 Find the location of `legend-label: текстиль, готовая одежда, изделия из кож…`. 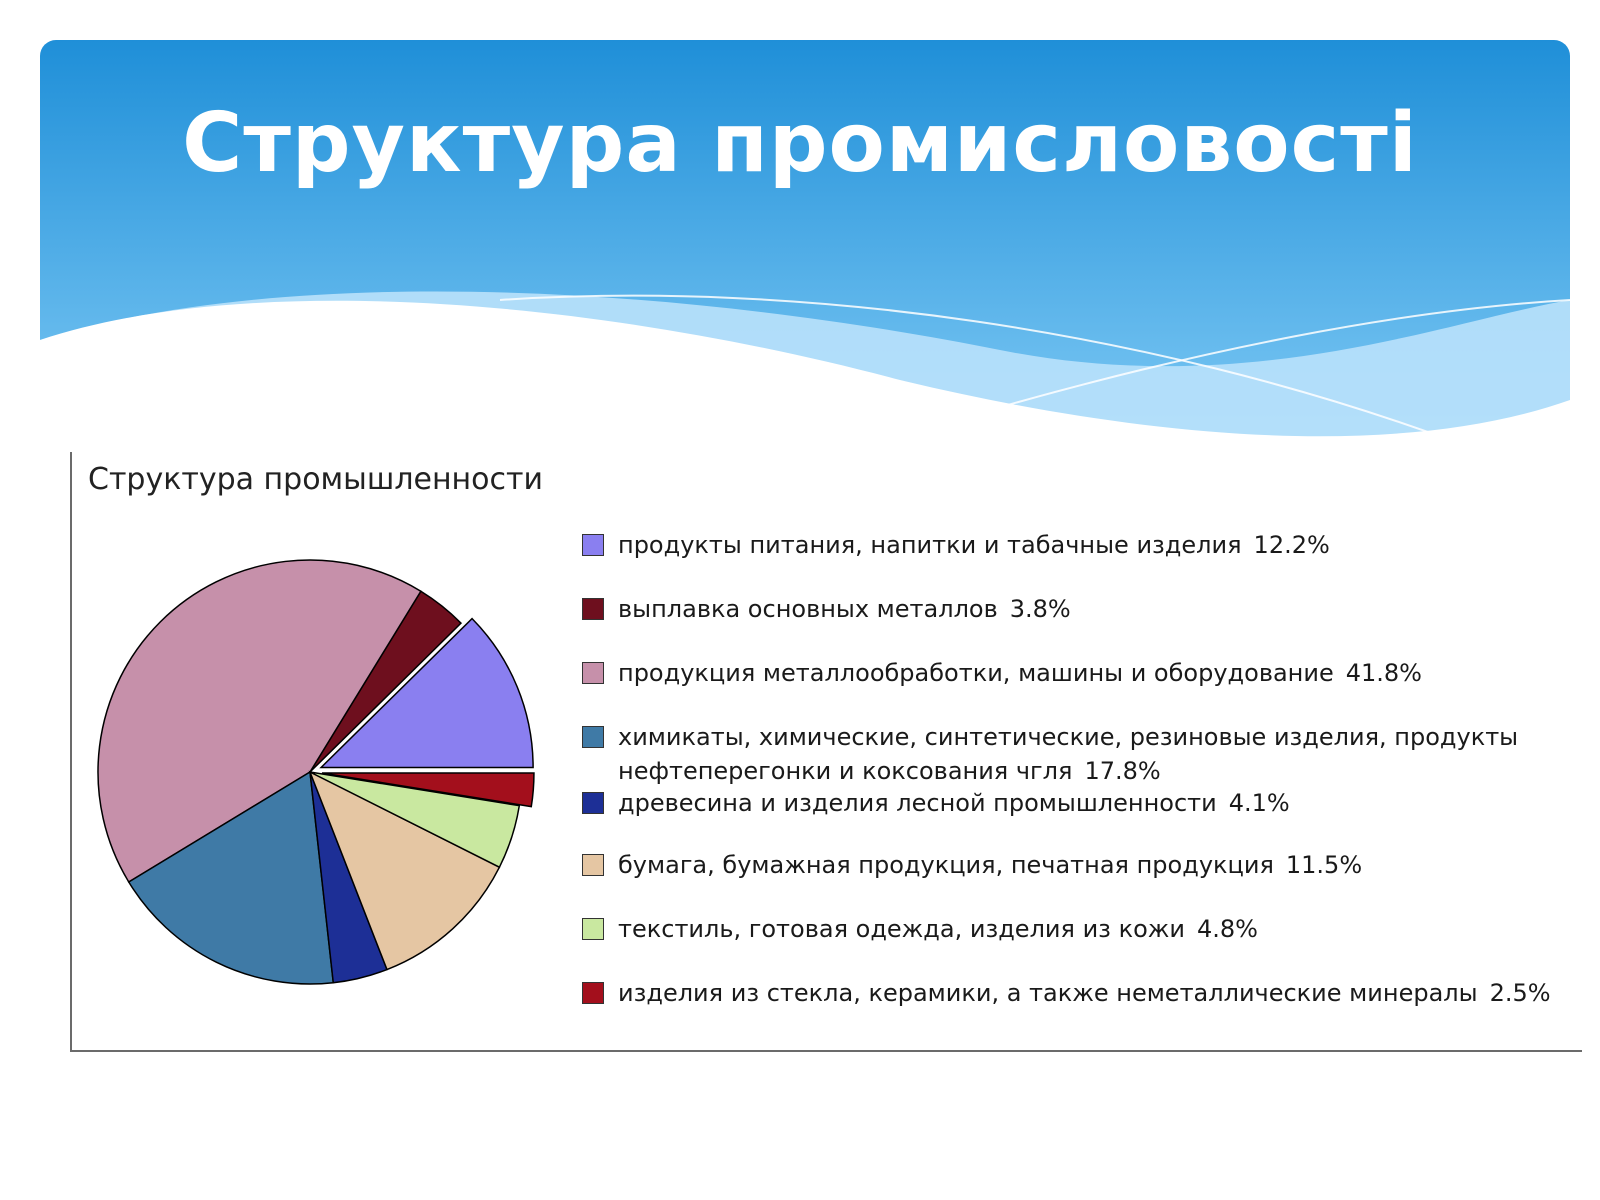

legend-label: текстиль, готовая одежда, изделия из кож… is located at coordinates (901, 929).